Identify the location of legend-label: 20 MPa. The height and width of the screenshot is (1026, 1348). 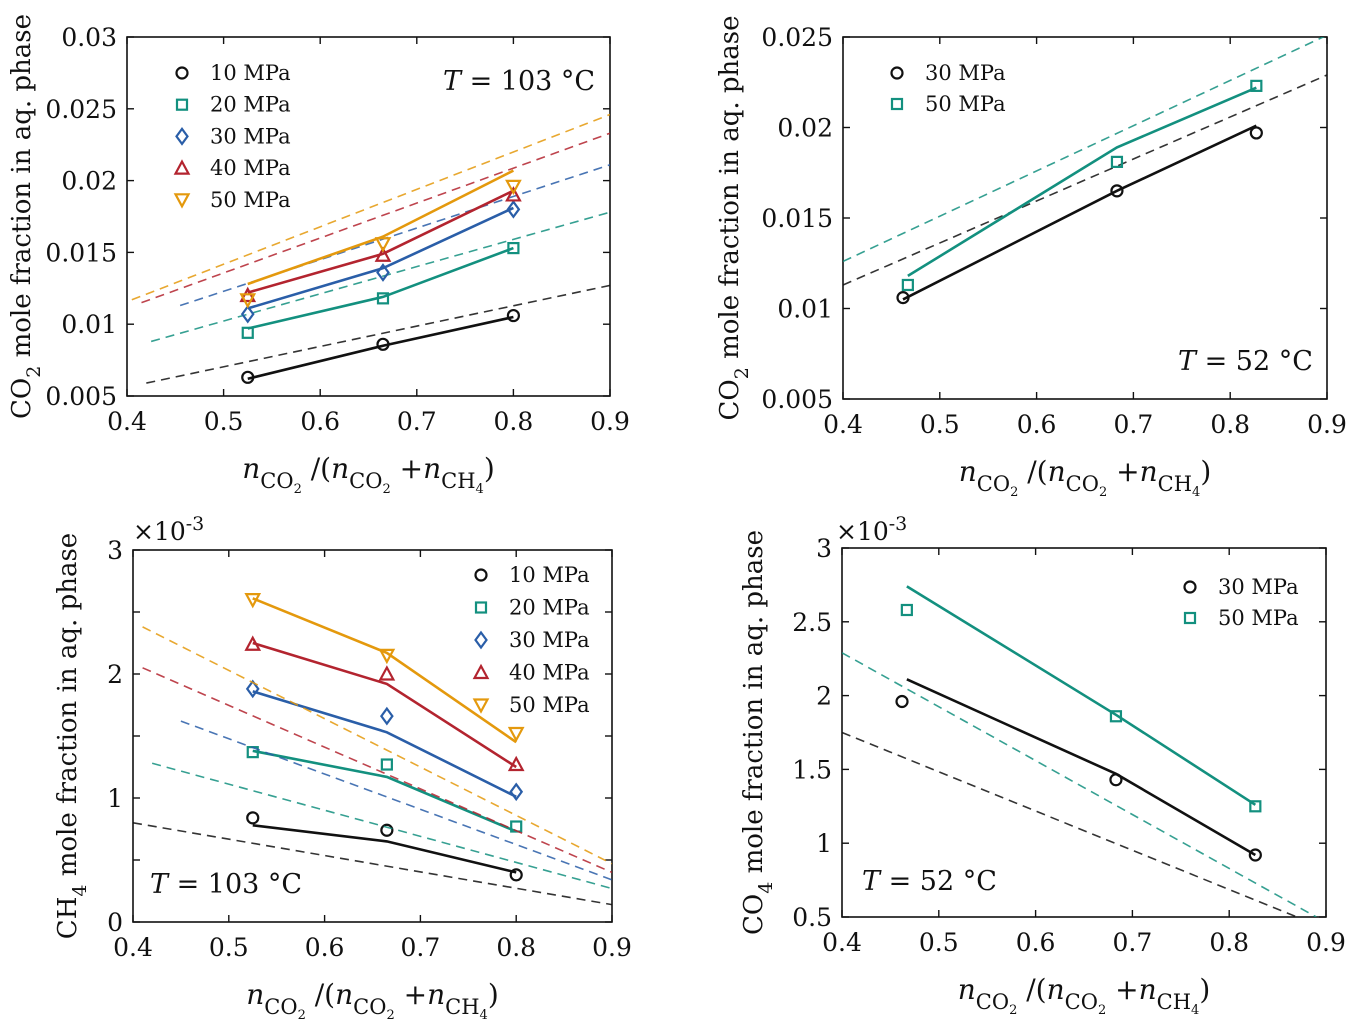
(549, 608).